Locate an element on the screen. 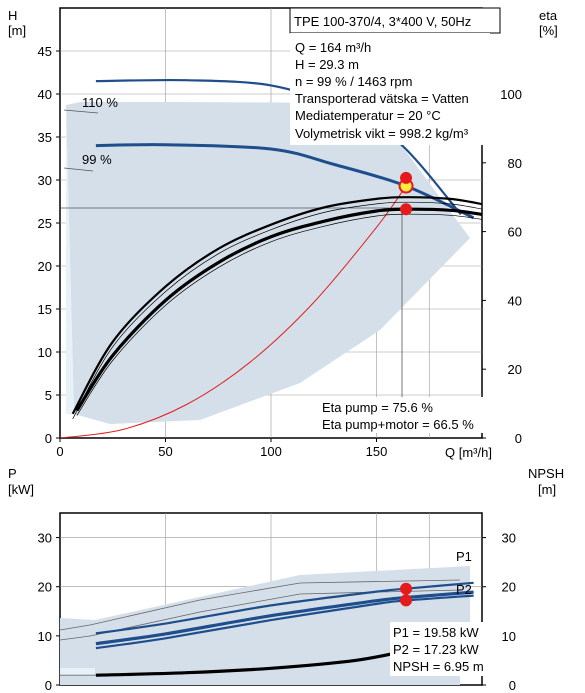 The image size is (585, 693). info-line-temp: Mediatemperatur = 20 °C is located at coordinates (368, 115).